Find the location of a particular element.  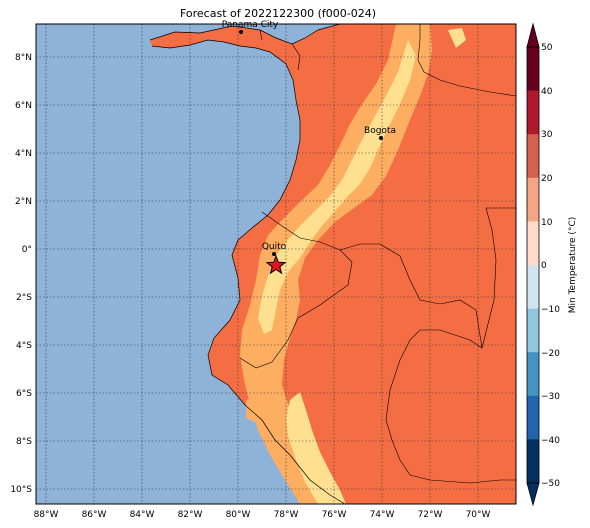

lon-tick: 82°W is located at coordinates (190, 515).